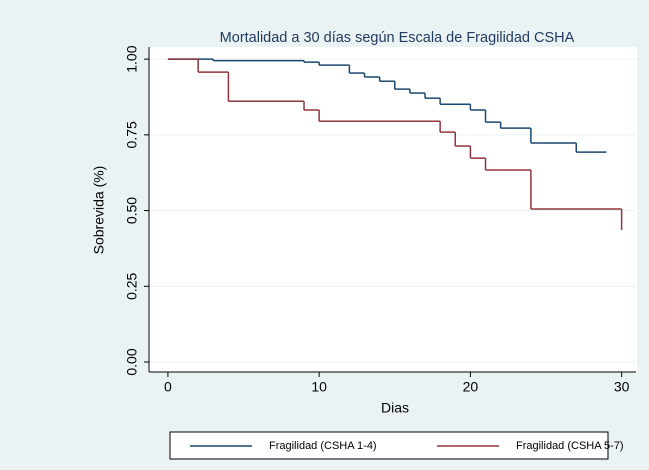 Image resolution: width=649 pixels, height=470 pixels. I want to click on y-axis-title: Sobrevida (%), so click(99, 210).